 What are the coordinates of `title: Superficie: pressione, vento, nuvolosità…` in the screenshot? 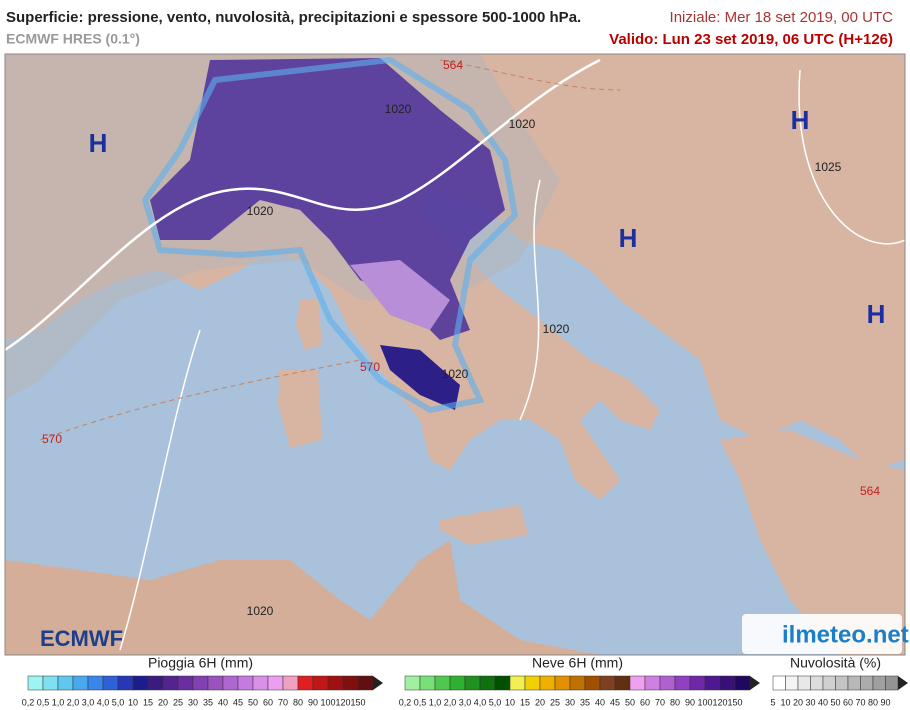 It's located at (293, 17).